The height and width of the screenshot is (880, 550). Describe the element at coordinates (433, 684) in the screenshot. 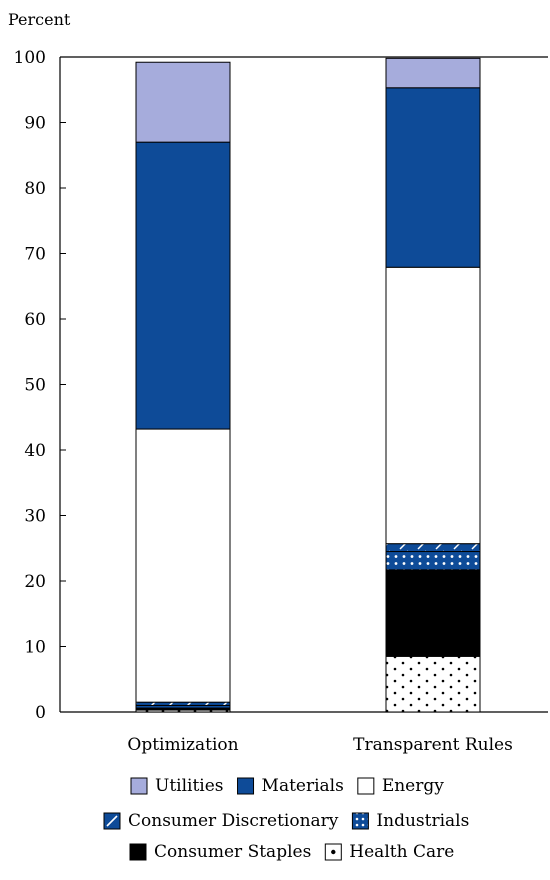

I see `bar-segment-health-care` at that location.